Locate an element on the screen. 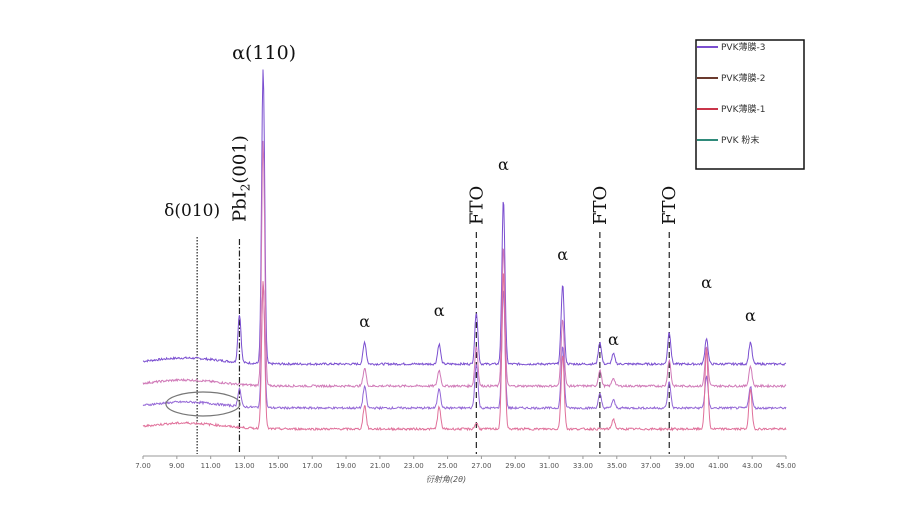 Image resolution: width=900 pixels, height=514 pixels. x-tick-label: 23.00 is located at coordinates (414, 466).